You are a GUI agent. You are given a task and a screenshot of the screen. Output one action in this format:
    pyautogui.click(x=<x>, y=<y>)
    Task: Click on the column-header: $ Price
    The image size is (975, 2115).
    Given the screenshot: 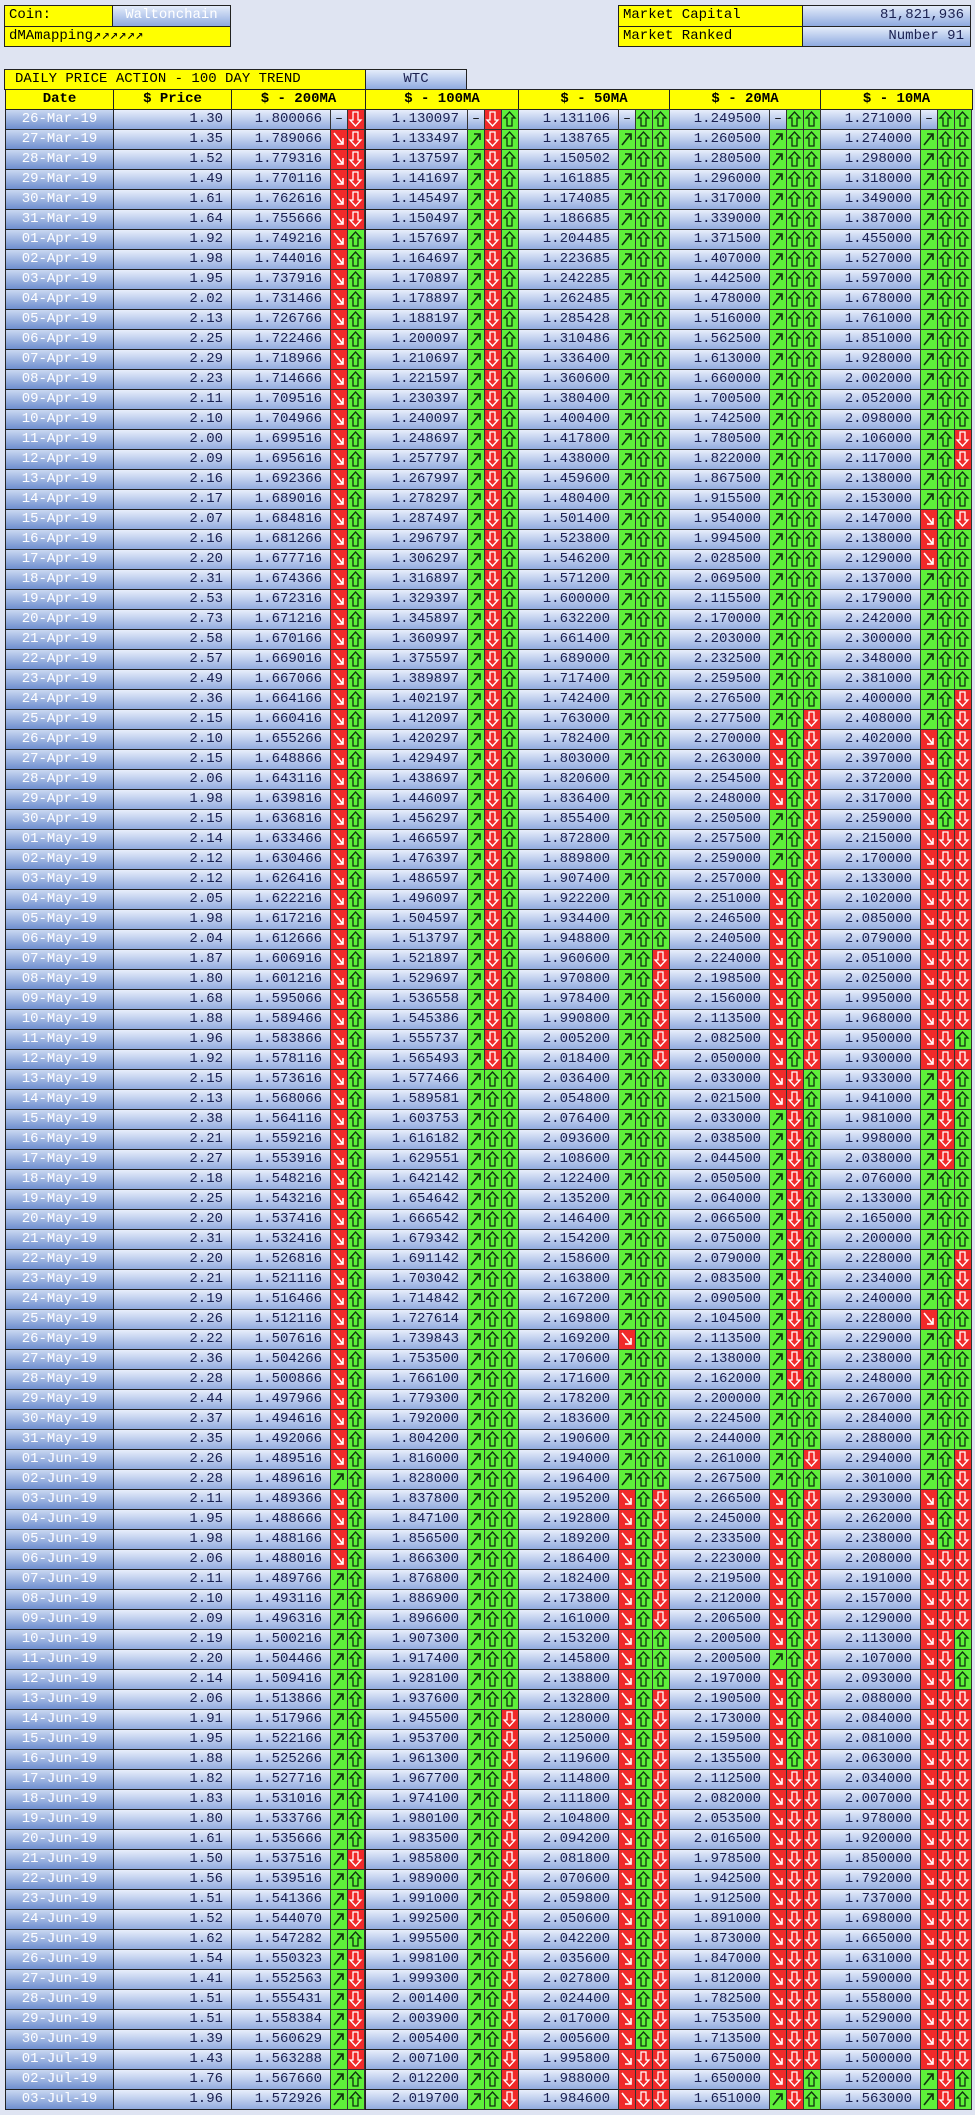 What is the action you would take?
    pyautogui.click(x=172, y=99)
    